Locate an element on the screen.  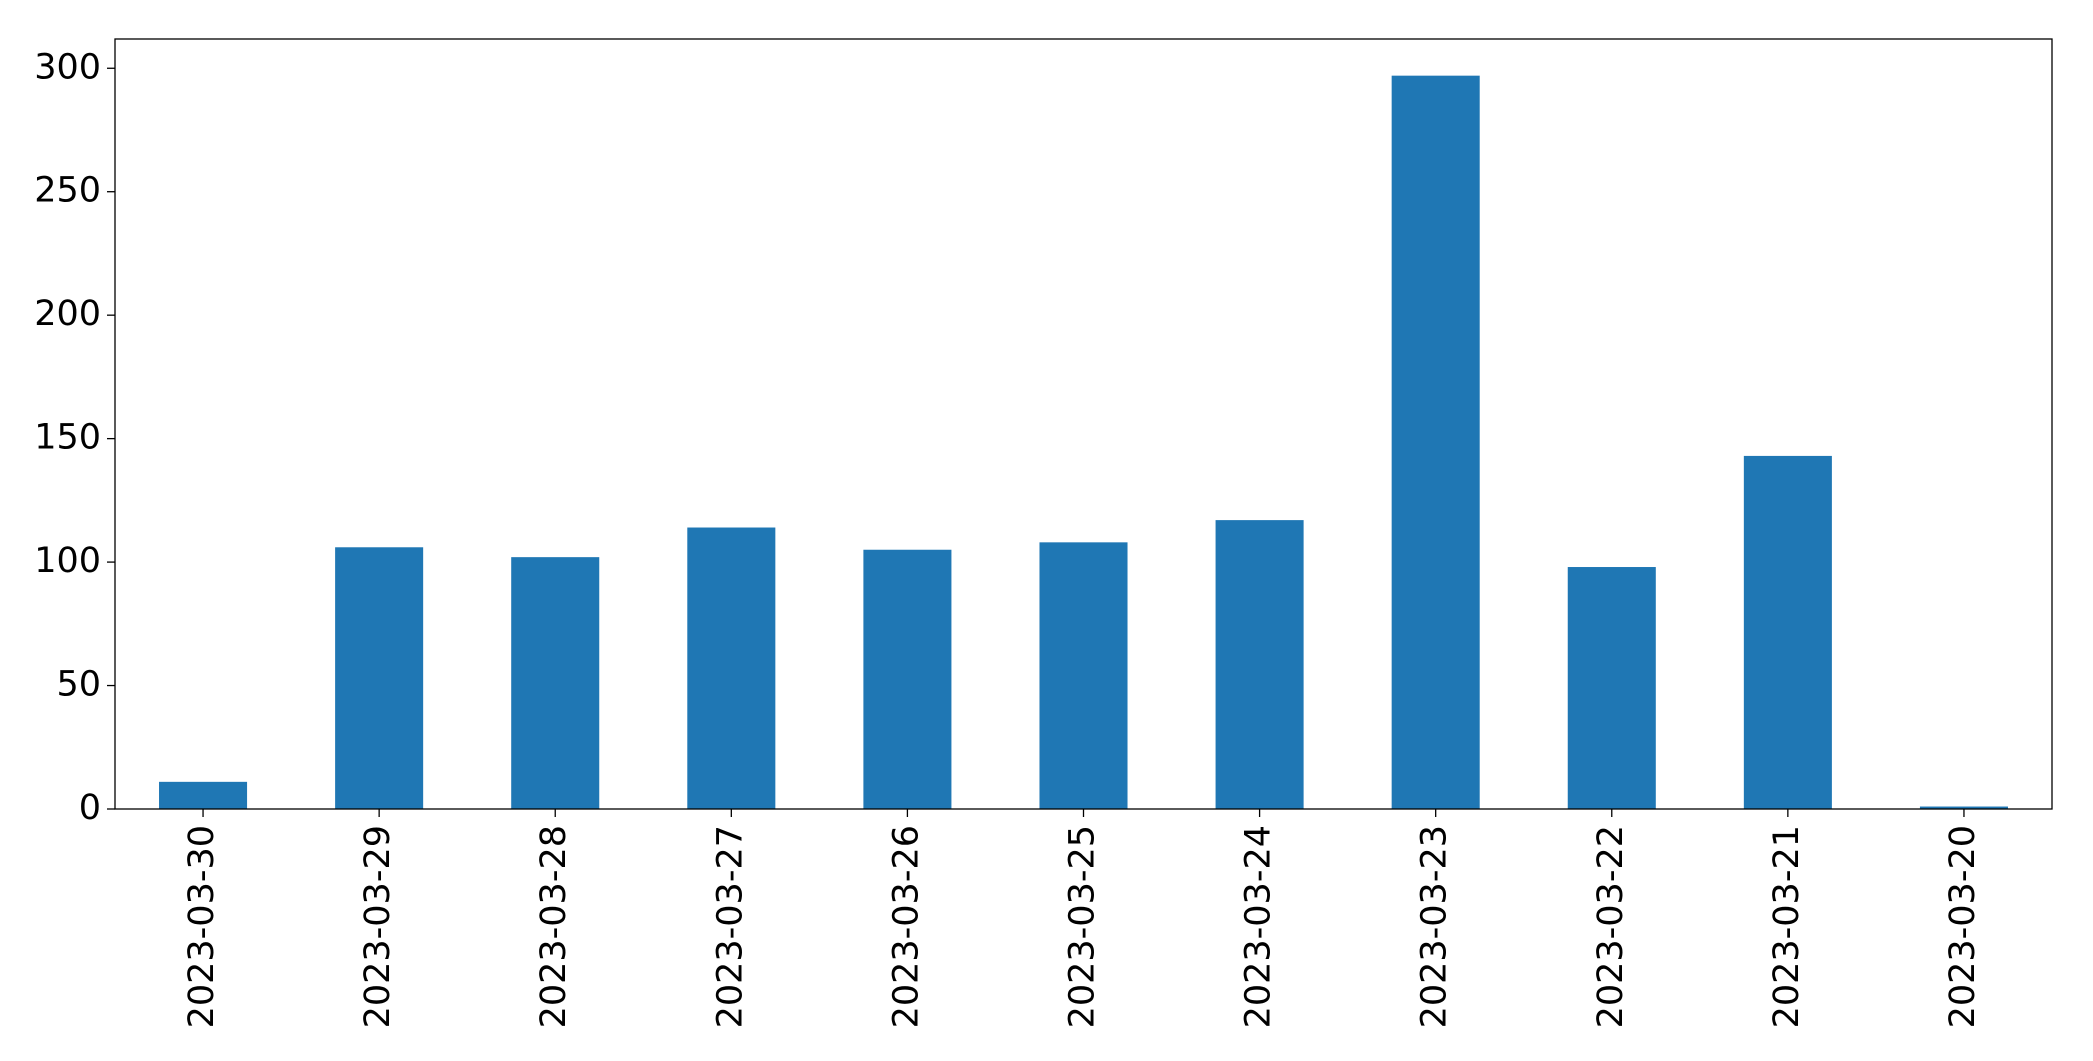
x-tick-label: 2023-03-27 is located at coordinates (730, 926).